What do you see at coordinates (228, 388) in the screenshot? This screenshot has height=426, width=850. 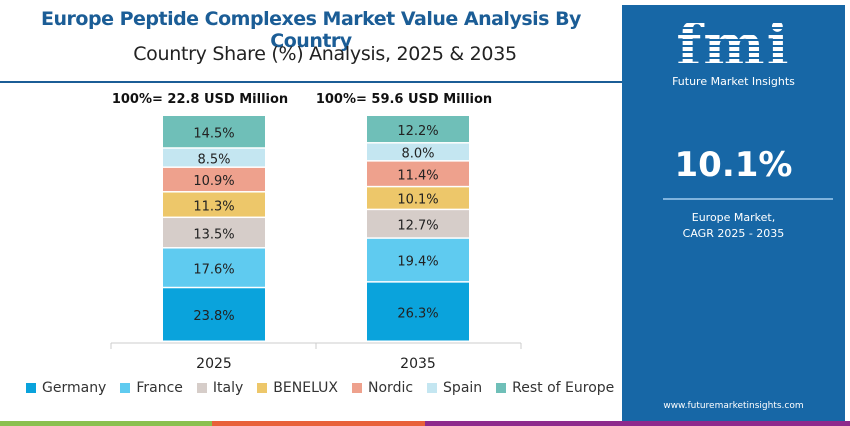 I see `legend-label: Italy` at bounding box center [228, 388].